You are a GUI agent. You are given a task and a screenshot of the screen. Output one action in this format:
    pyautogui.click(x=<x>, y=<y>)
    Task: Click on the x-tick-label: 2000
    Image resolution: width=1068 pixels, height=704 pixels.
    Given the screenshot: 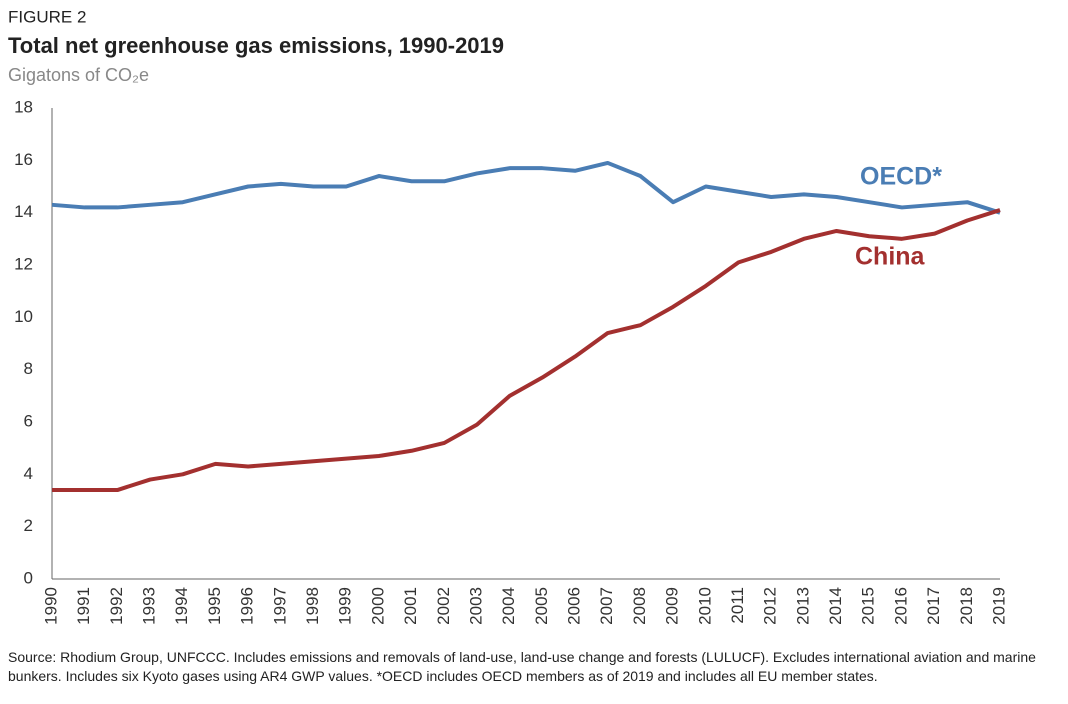 What is the action you would take?
    pyautogui.click(x=377, y=606)
    